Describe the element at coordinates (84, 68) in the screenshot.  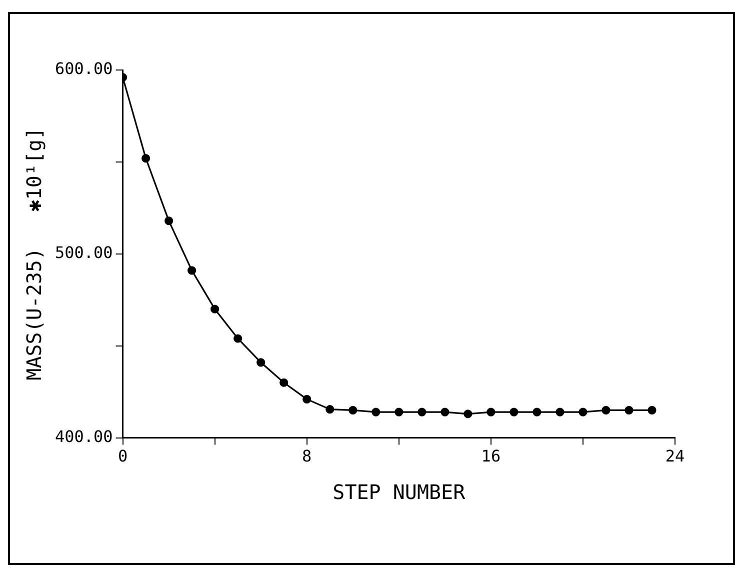
I see `y-tick-label: 600.00` at that location.